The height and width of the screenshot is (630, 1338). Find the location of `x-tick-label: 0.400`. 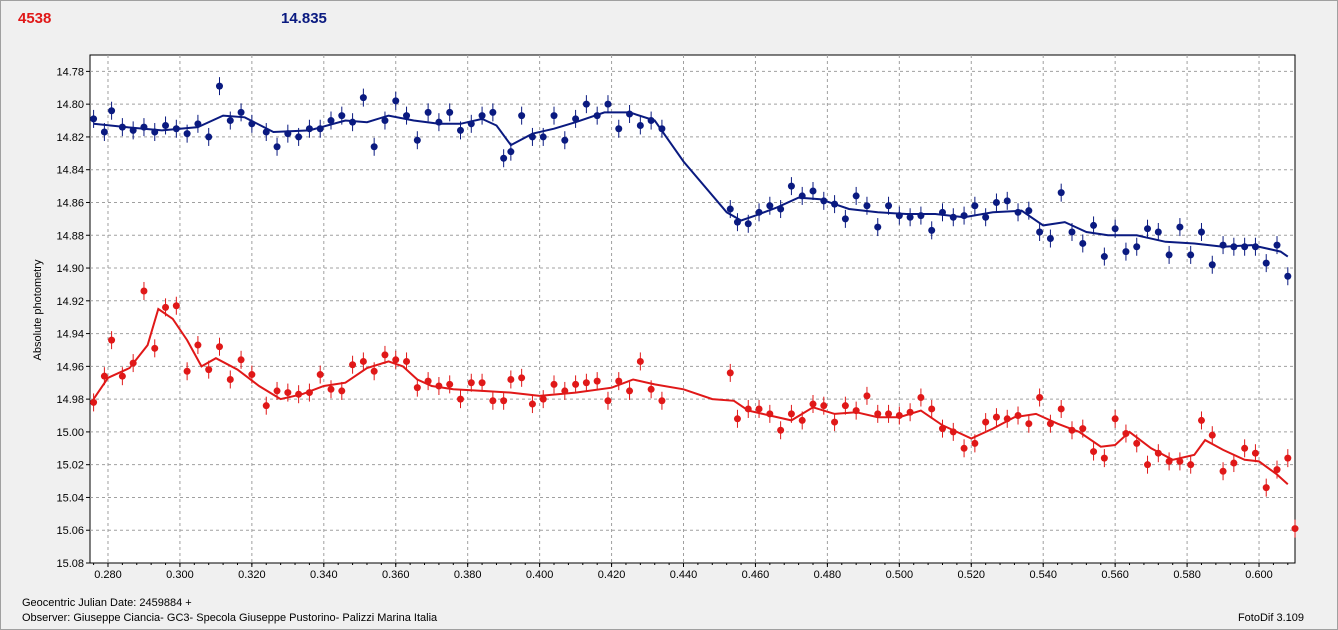

x-tick-label: 0.400 is located at coordinates (540, 575).